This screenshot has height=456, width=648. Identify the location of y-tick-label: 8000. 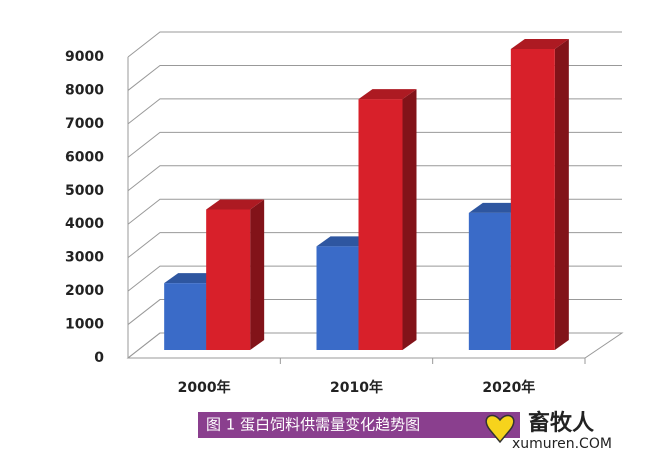
(84, 90).